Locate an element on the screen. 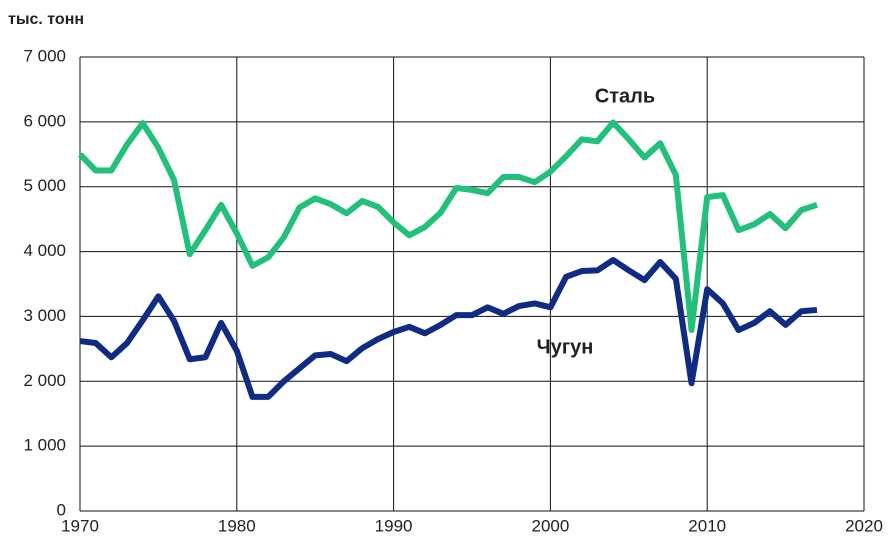  series-label: Сталь is located at coordinates (625, 96).